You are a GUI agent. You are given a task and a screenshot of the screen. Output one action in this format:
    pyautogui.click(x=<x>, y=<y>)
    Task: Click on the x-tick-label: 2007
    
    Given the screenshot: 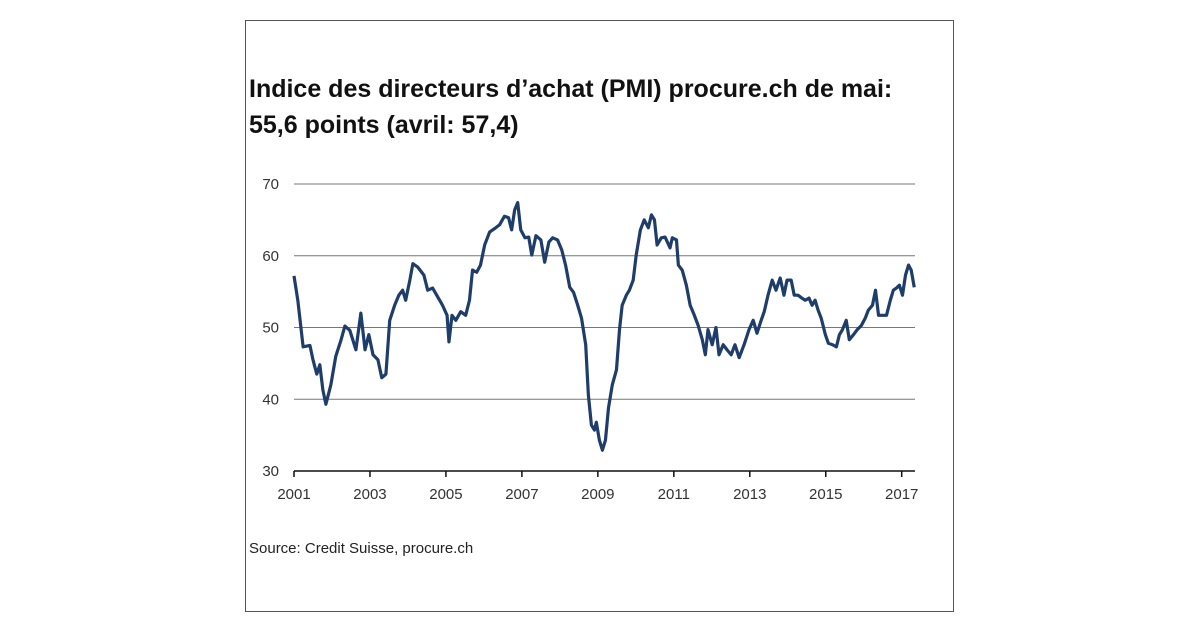 What is the action you would take?
    pyautogui.click(x=521, y=494)
    